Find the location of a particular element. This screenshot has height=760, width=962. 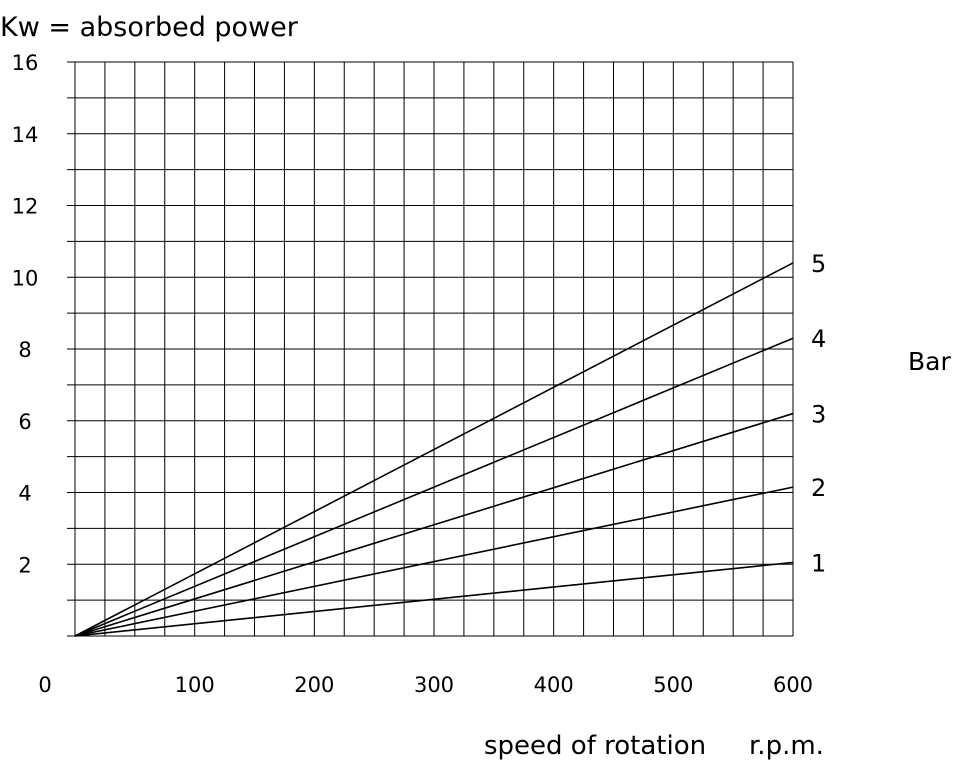

series-label: 2 is located at coordinates (818, 488).